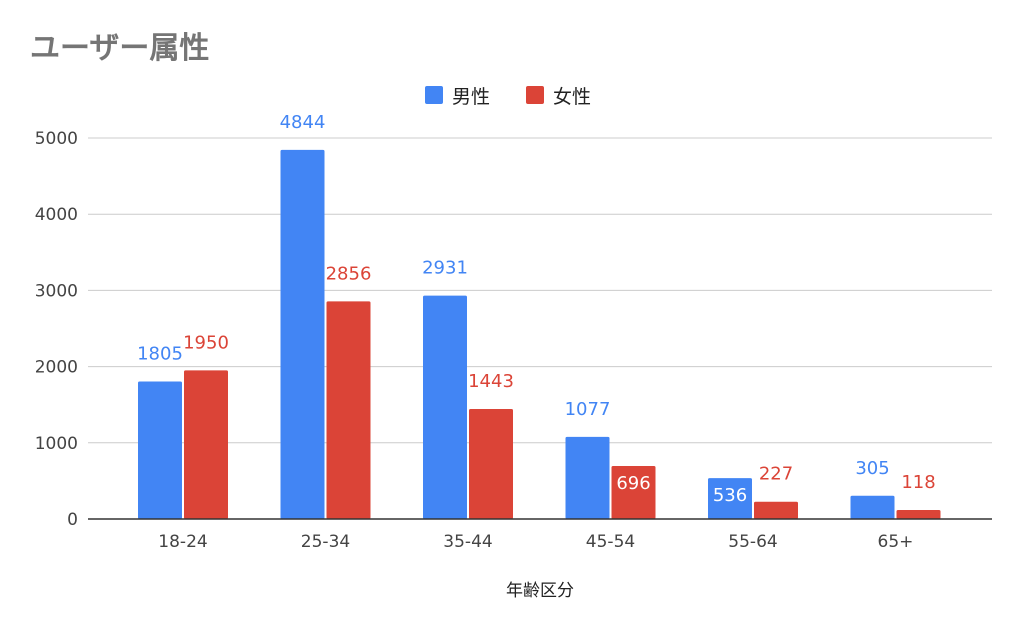 This screenshot has height=633, width=1024. What do you see at coordinates (872, 468) in the screenshot?
I see `data-label-male: 305` at bounding box center [872, 468].